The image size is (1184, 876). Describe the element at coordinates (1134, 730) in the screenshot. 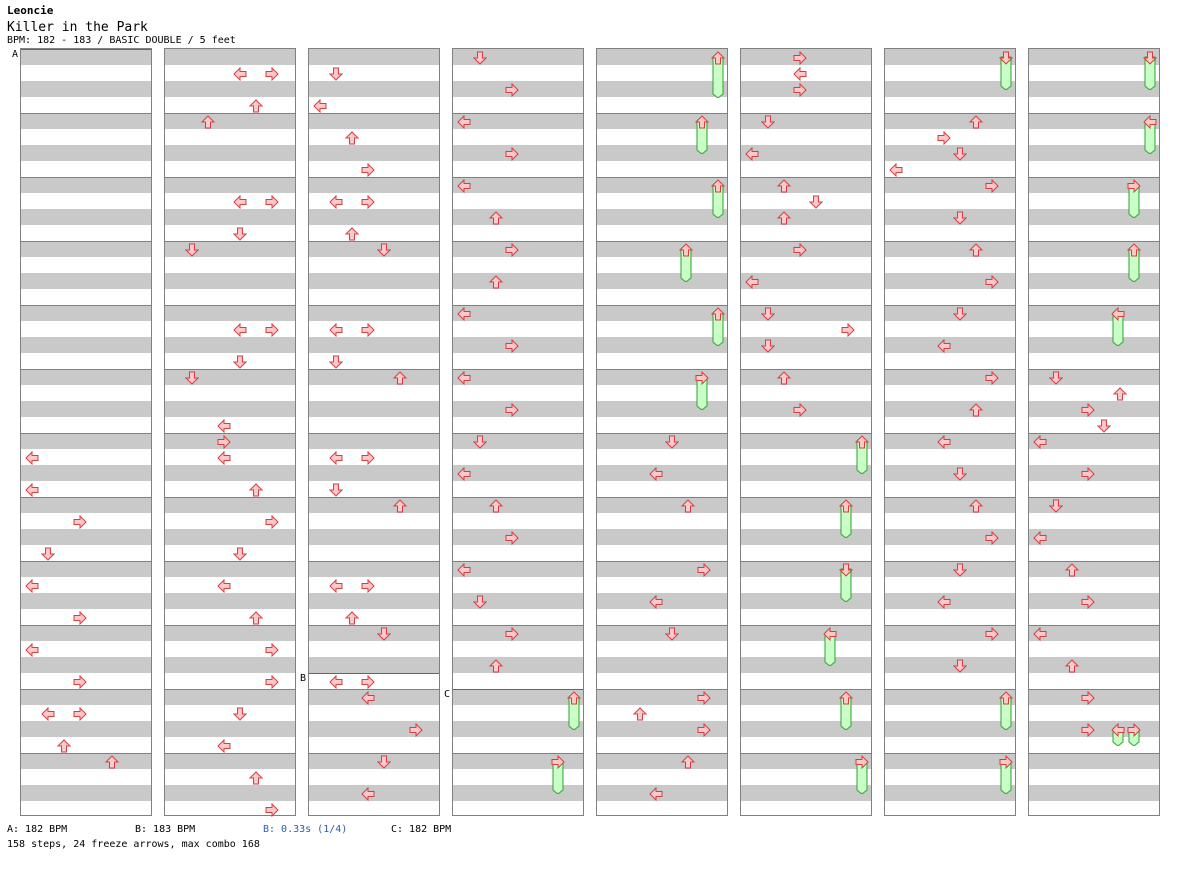

I see `freeze-head-right` at that location.